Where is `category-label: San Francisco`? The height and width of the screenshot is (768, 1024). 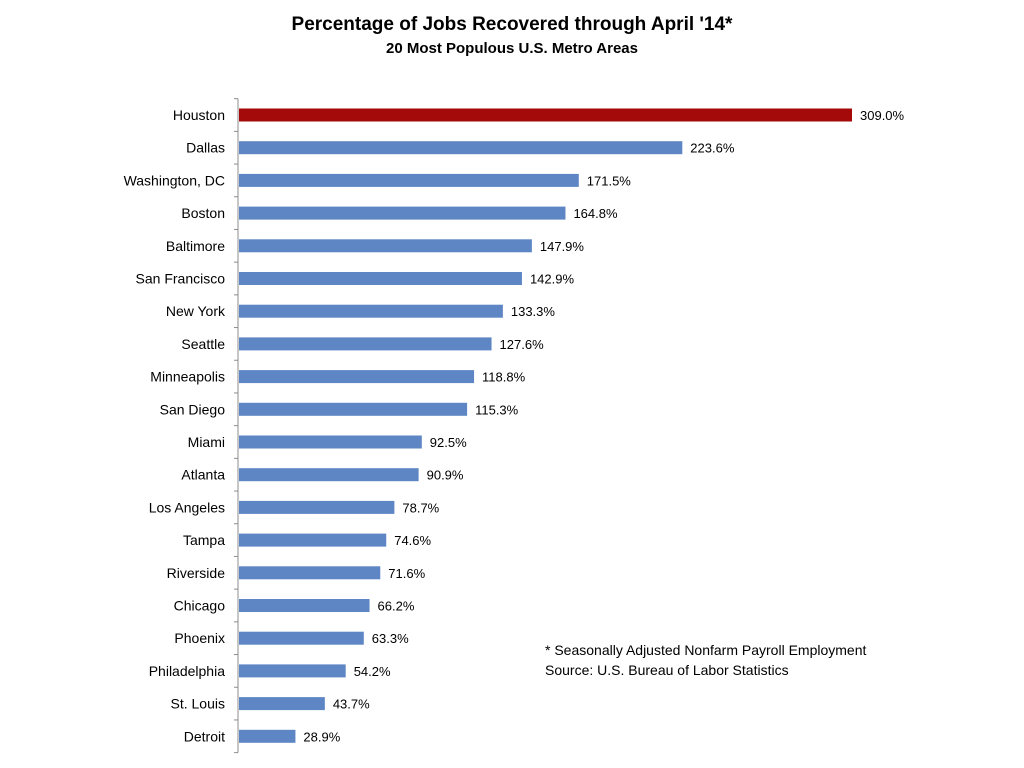
category-label: San Francisco is located at coordinates (181, 279).